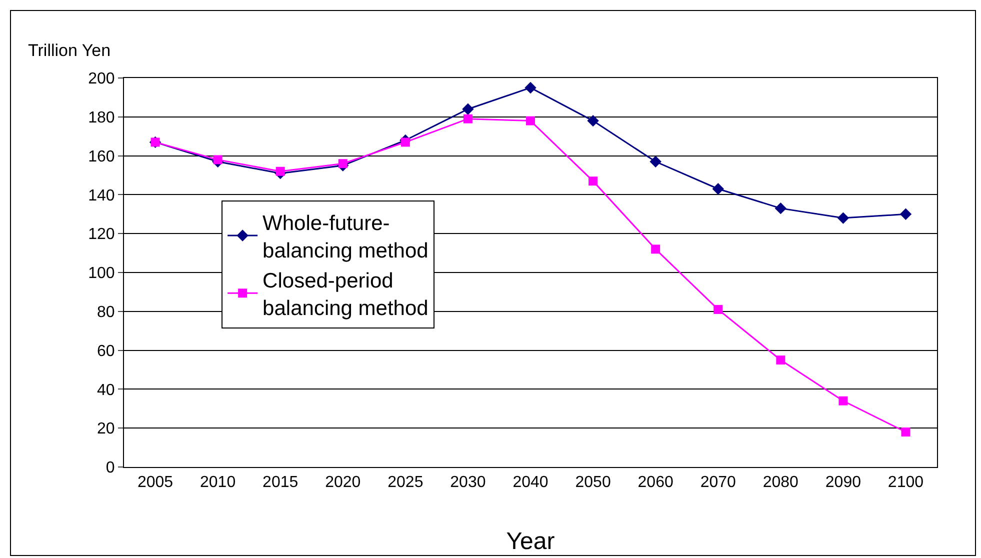 Image resolution: width=981 pixels, height=558 pixels. What do you see at coordinates (101, 118) in the screenshot?
I see `y-tick-label: 180` at bounding box center [101, 118].